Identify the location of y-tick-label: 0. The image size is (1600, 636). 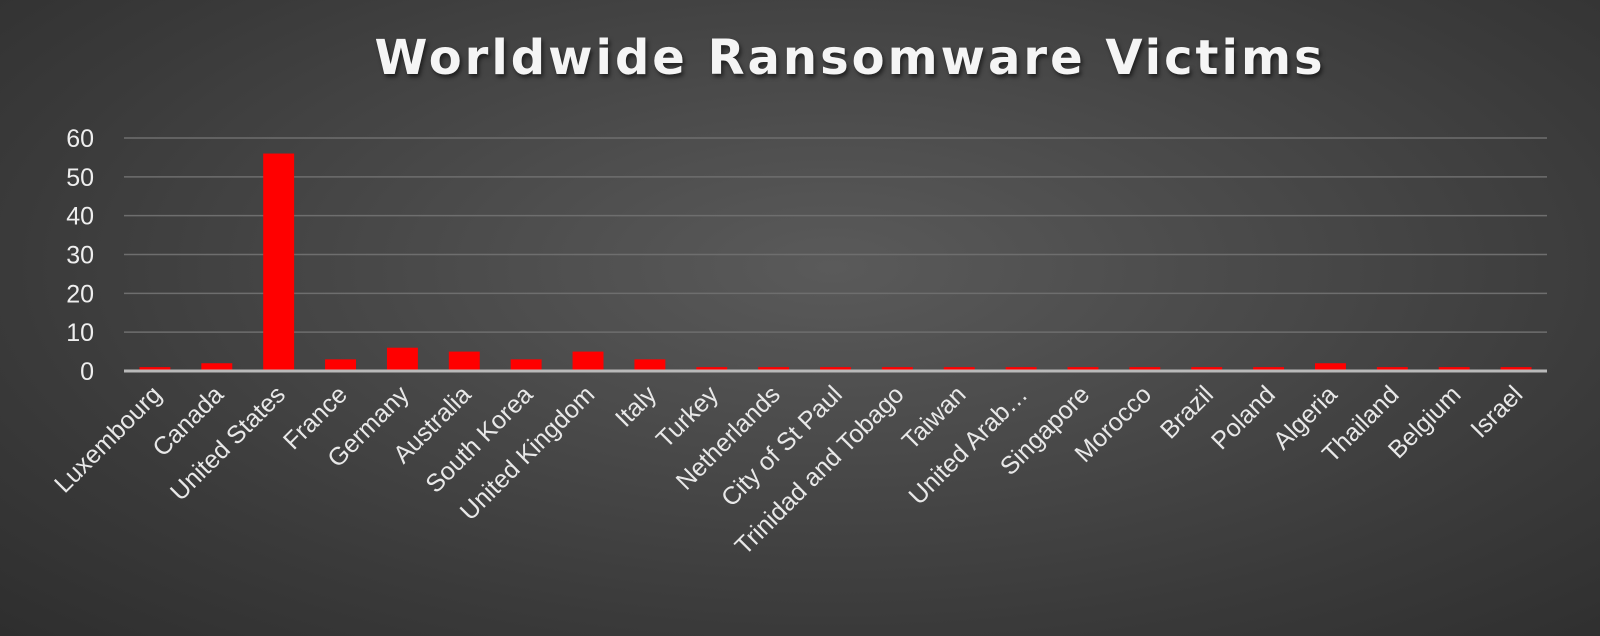
(87, 372).